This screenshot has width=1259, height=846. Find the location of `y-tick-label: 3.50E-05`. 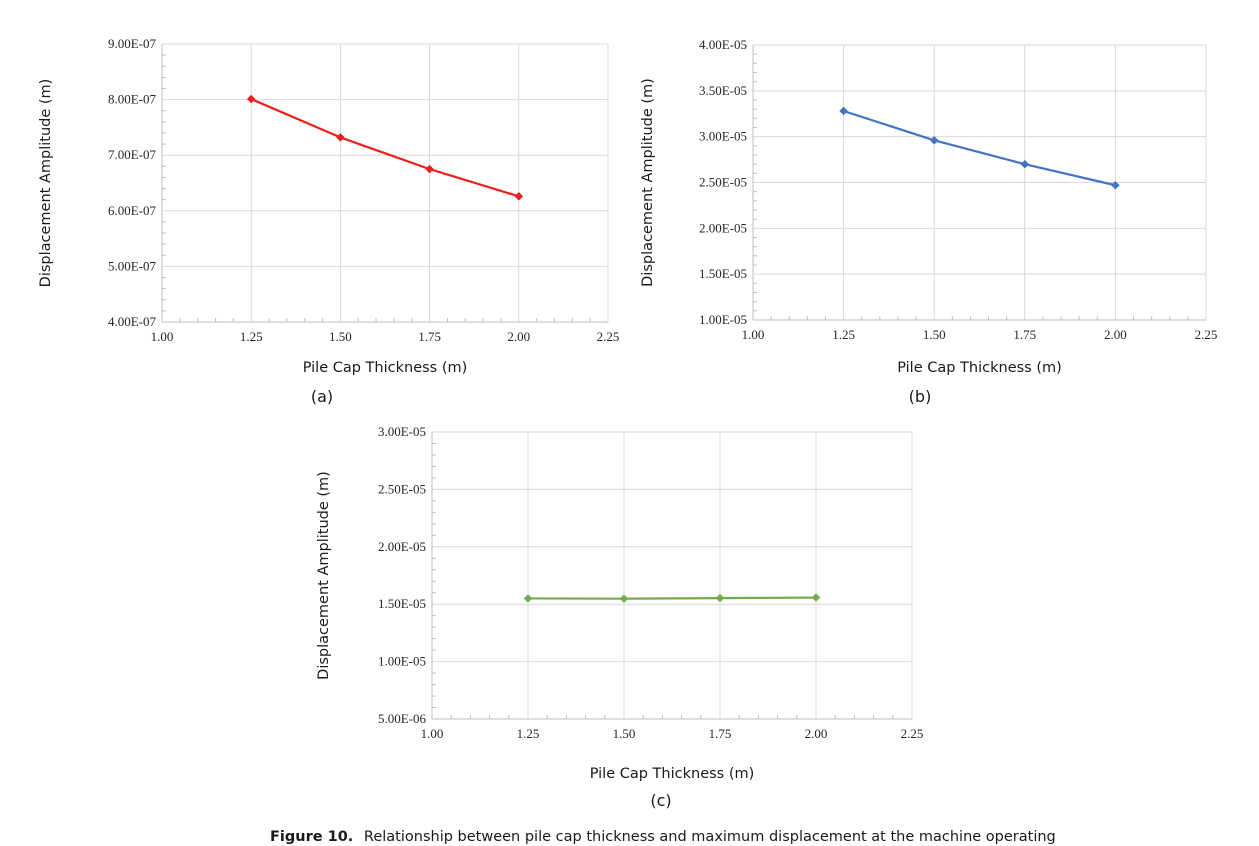

y-tick-label: 3.50E-05 is located at coordinates (723, 90).